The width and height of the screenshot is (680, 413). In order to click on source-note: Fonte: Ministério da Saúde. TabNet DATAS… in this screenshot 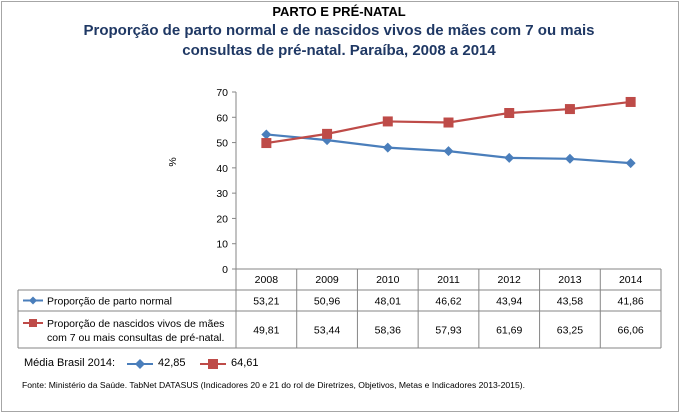, I will do `click(273, 385)`.